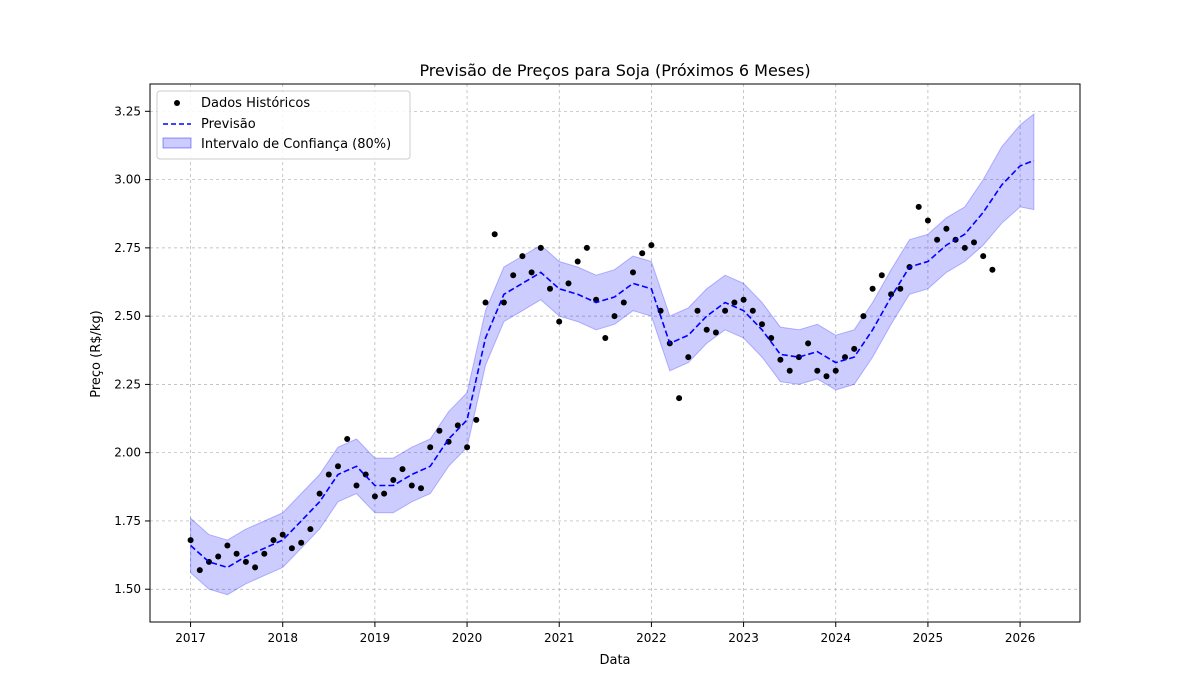 The height and width of the screenshot is (700, 1200). Describe the element at coordinates (835, 638) in the screenshot. I see `x-tick-label: 2024` at that location.